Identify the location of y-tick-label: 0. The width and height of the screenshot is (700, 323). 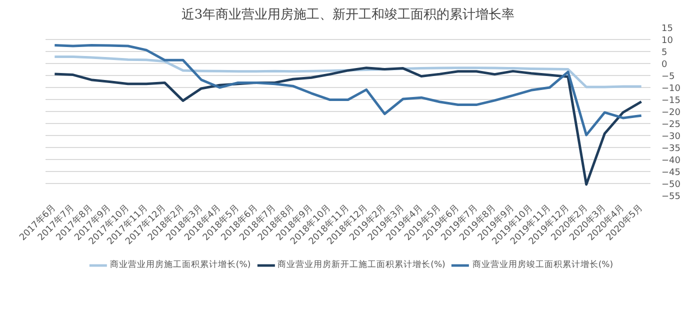
(665, 65).